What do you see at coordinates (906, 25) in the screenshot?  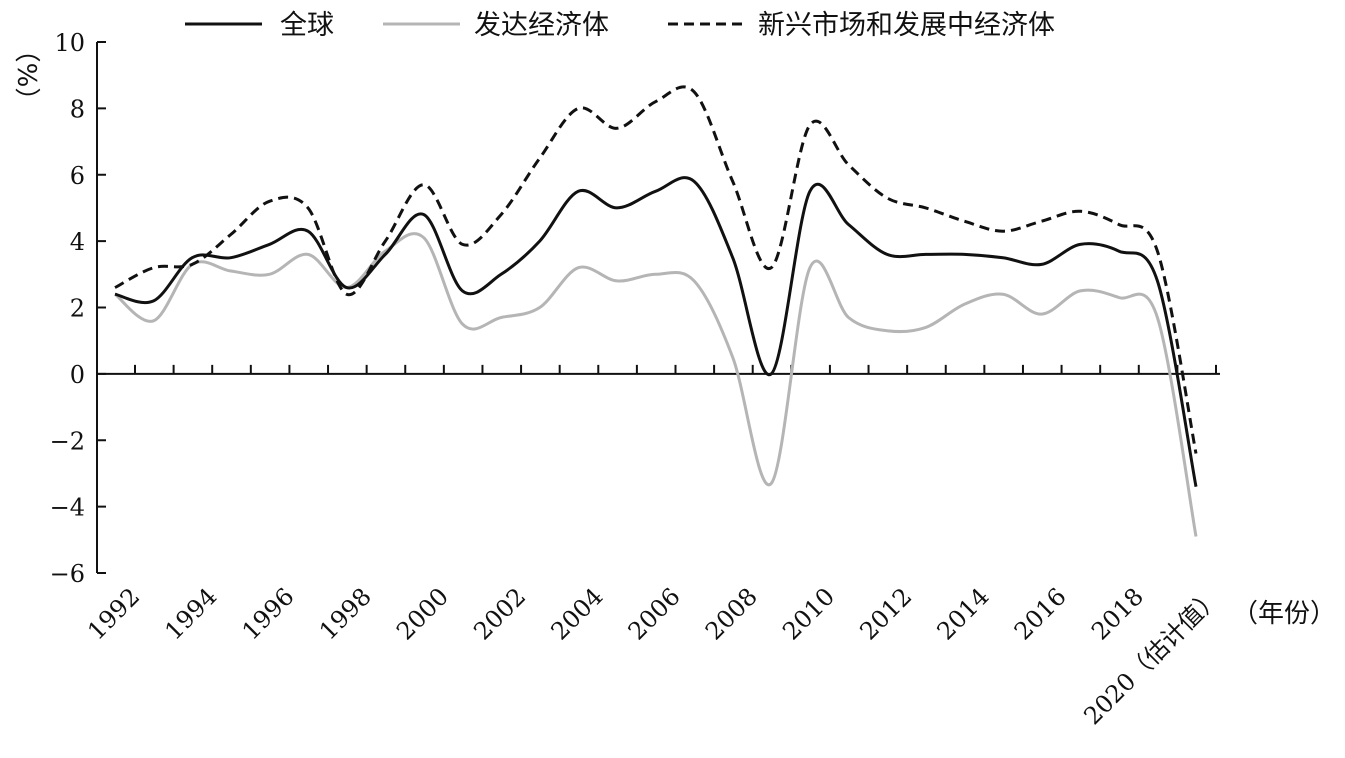 I see `legend-label-emerging-developing-economies: 新兴市场和发展中经济体` at bounding box center [906, 25].